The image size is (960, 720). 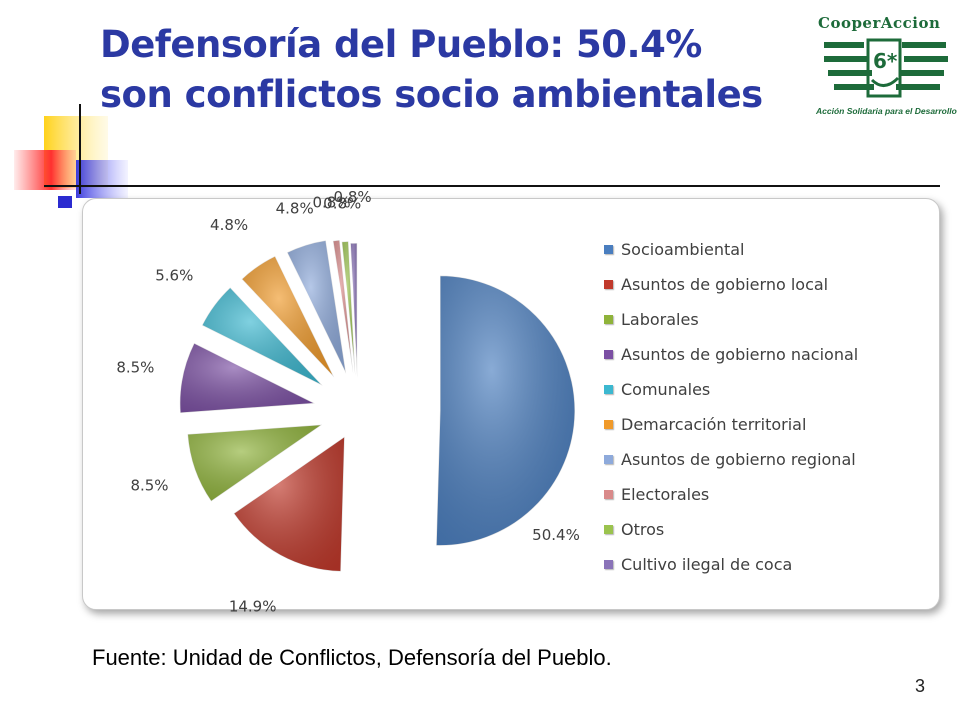 What do you see at coordinates (295, 209) in the screenshot?
I see `pie-label-asuntos-de-gobierno-regional: 4.8%` at bounding box center [295, 209].